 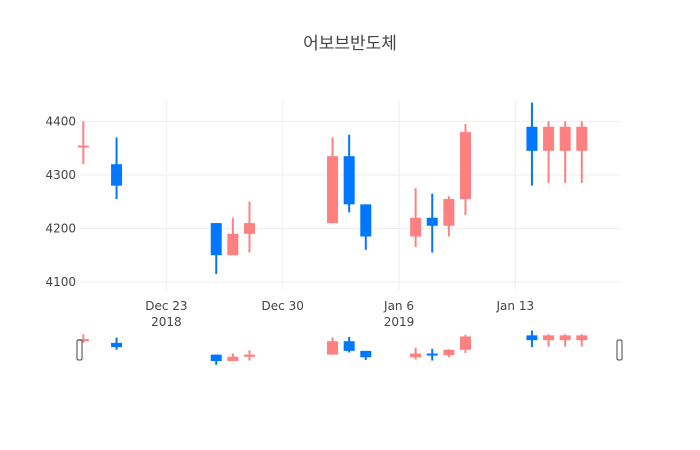 What do you see at coordinates (398, 306) in the screenshot?
I see `x-tick-label: Jan 6` at bounding box center [398, 306].